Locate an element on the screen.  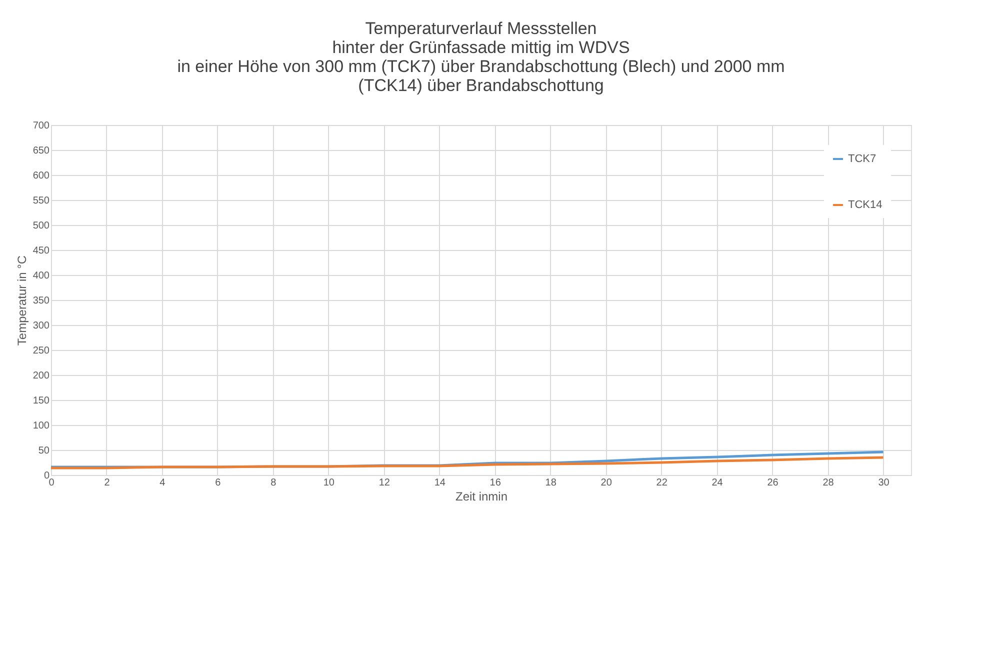
legend-label: TCK7 is located at coordinates (862, 159).